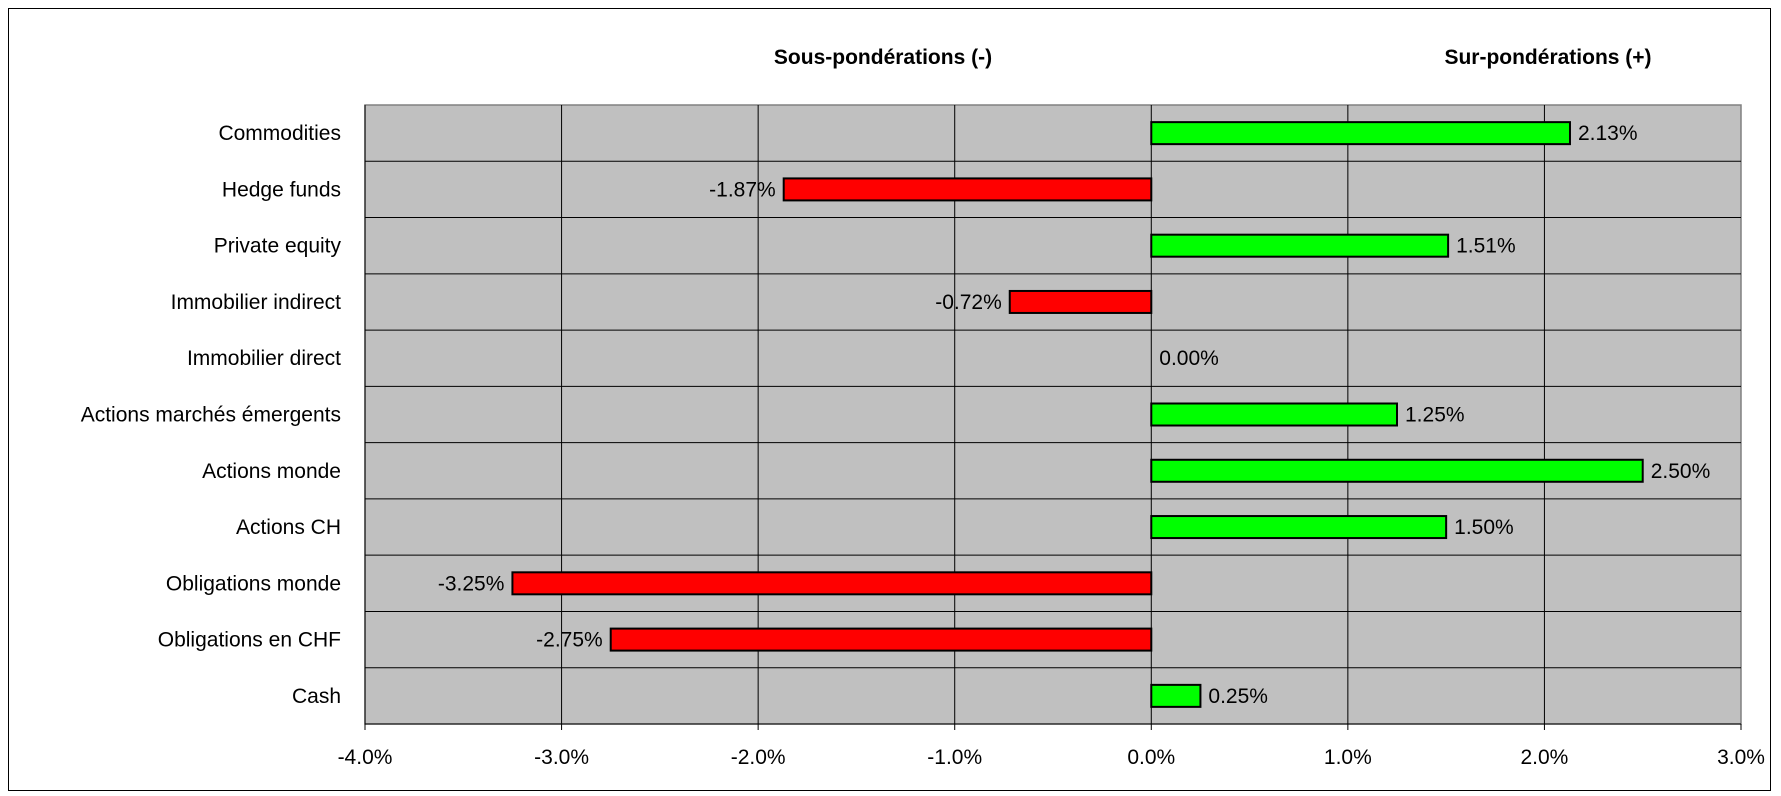  I want to click on data-label: 2.50%, so click(1681, 471).